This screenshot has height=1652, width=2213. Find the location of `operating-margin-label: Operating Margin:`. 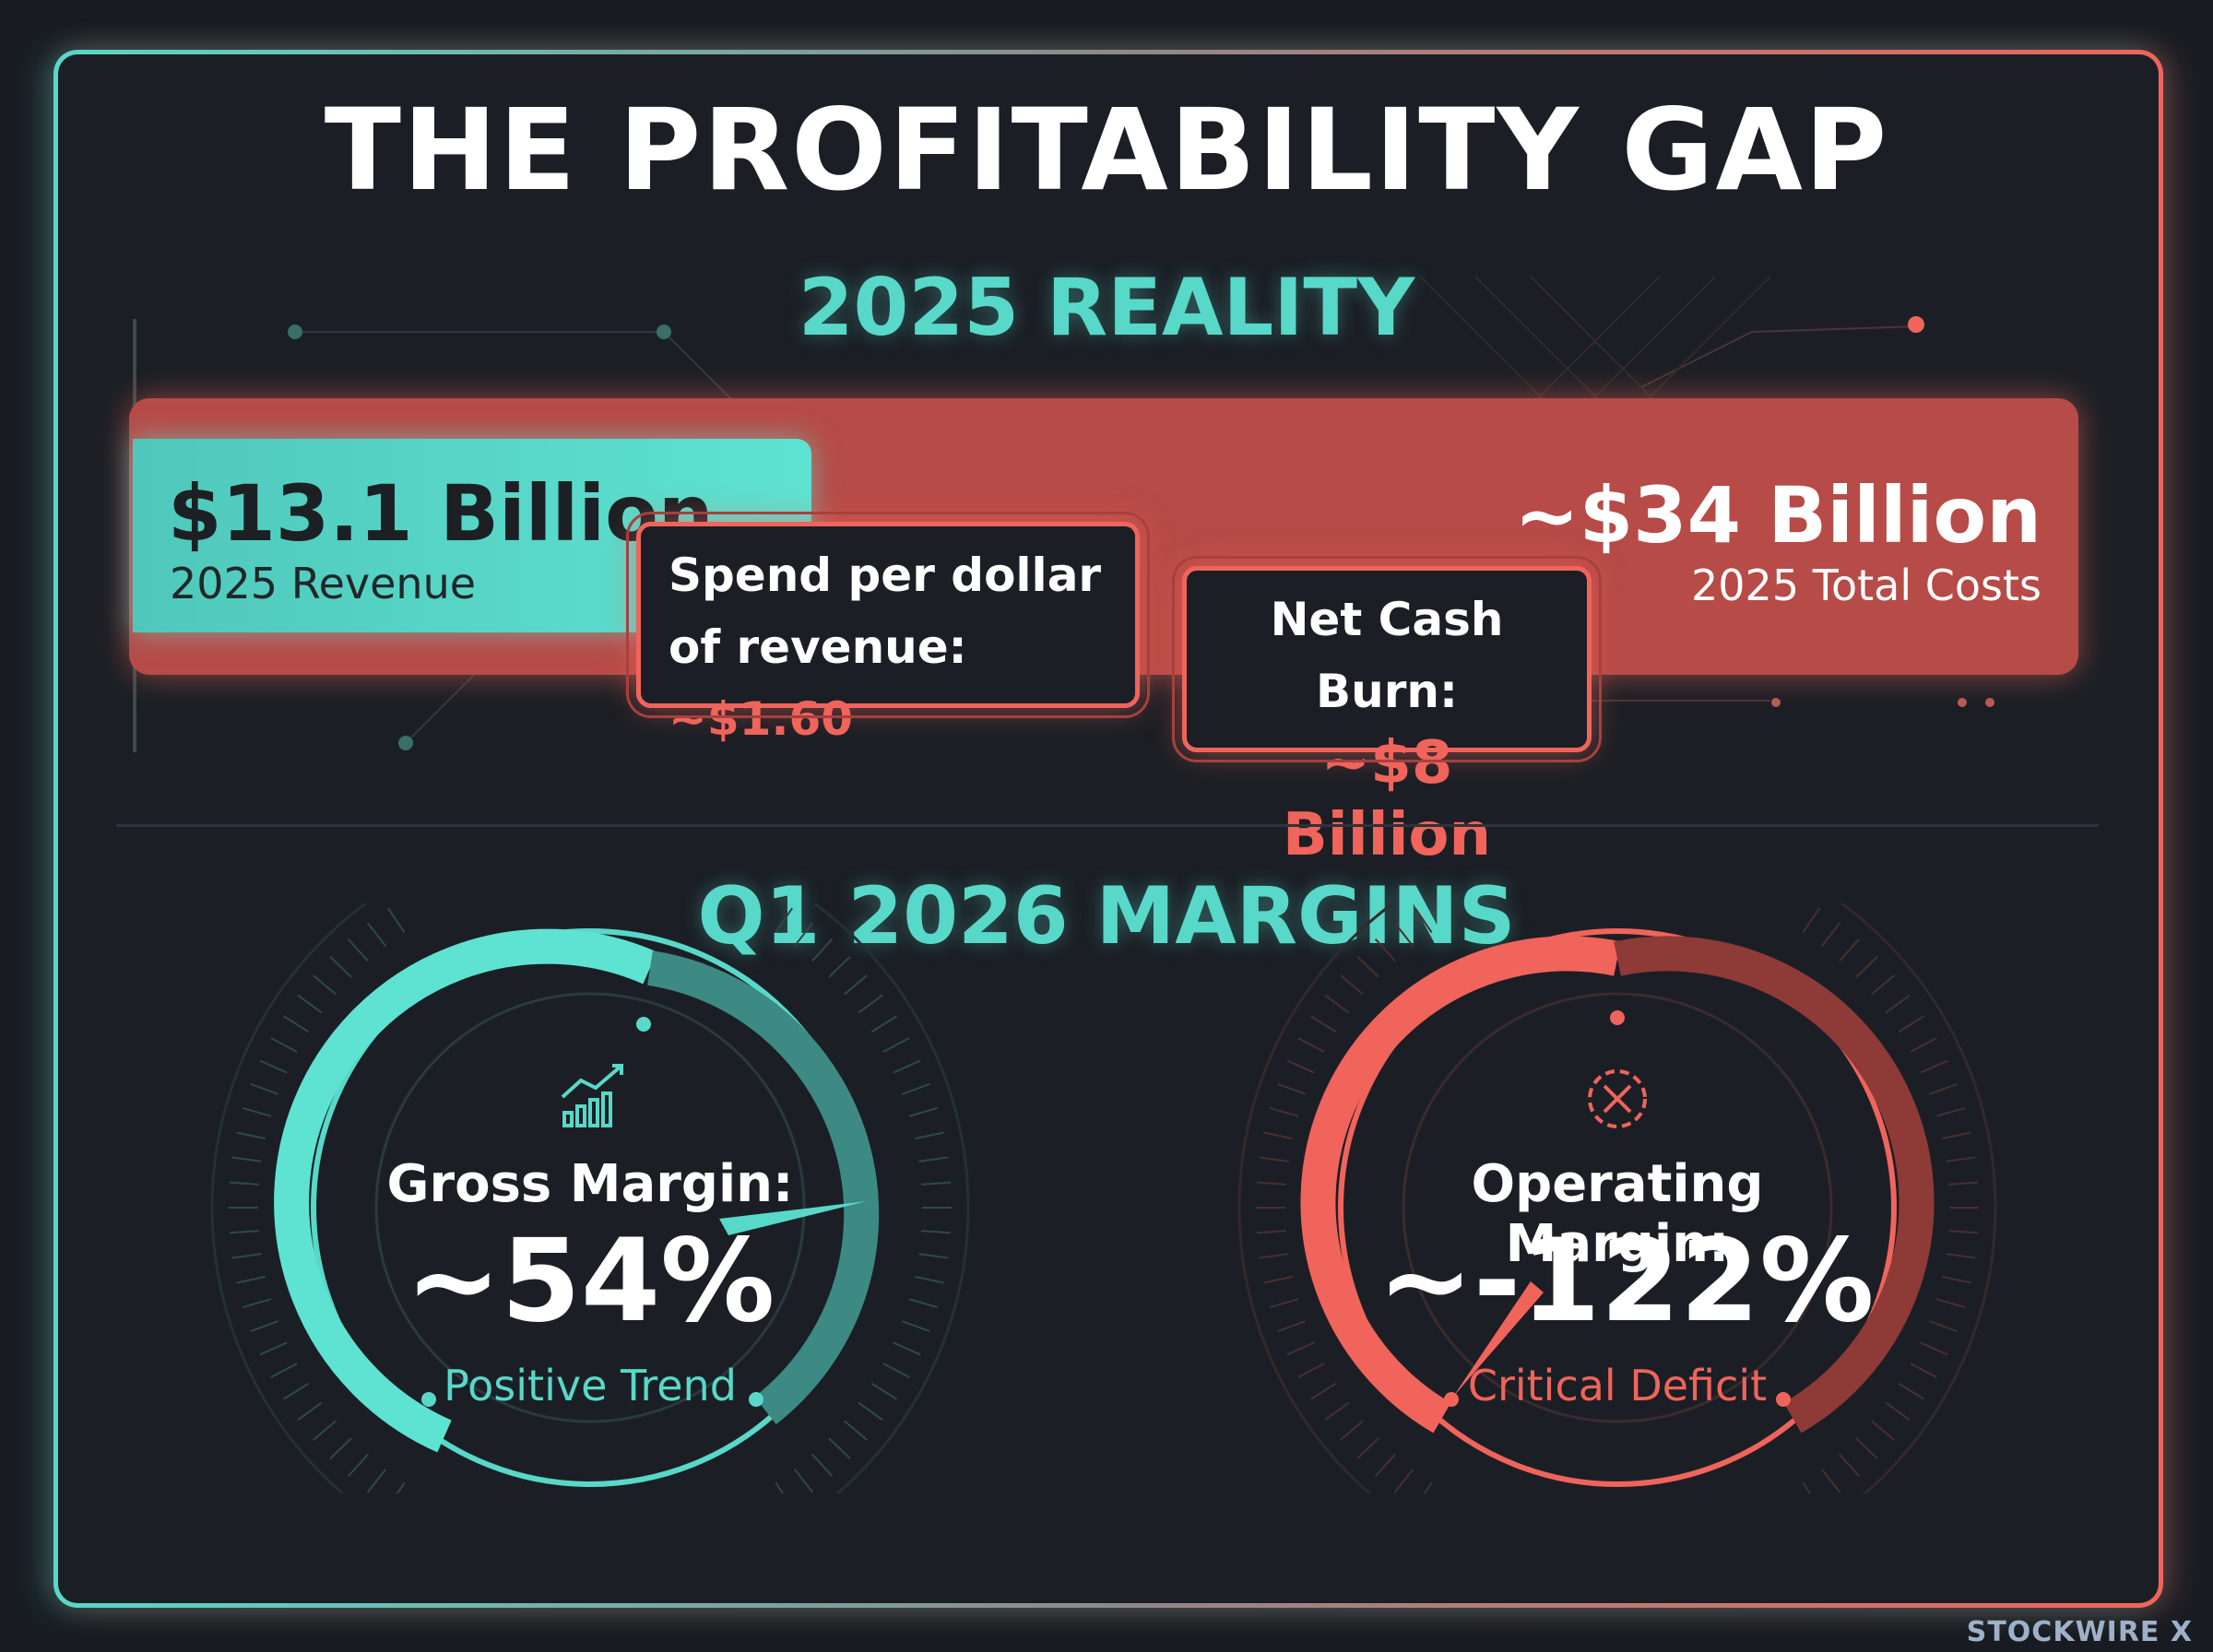

operating-margin-label: Operating Margin: is located at coordinates (1617, 1214).